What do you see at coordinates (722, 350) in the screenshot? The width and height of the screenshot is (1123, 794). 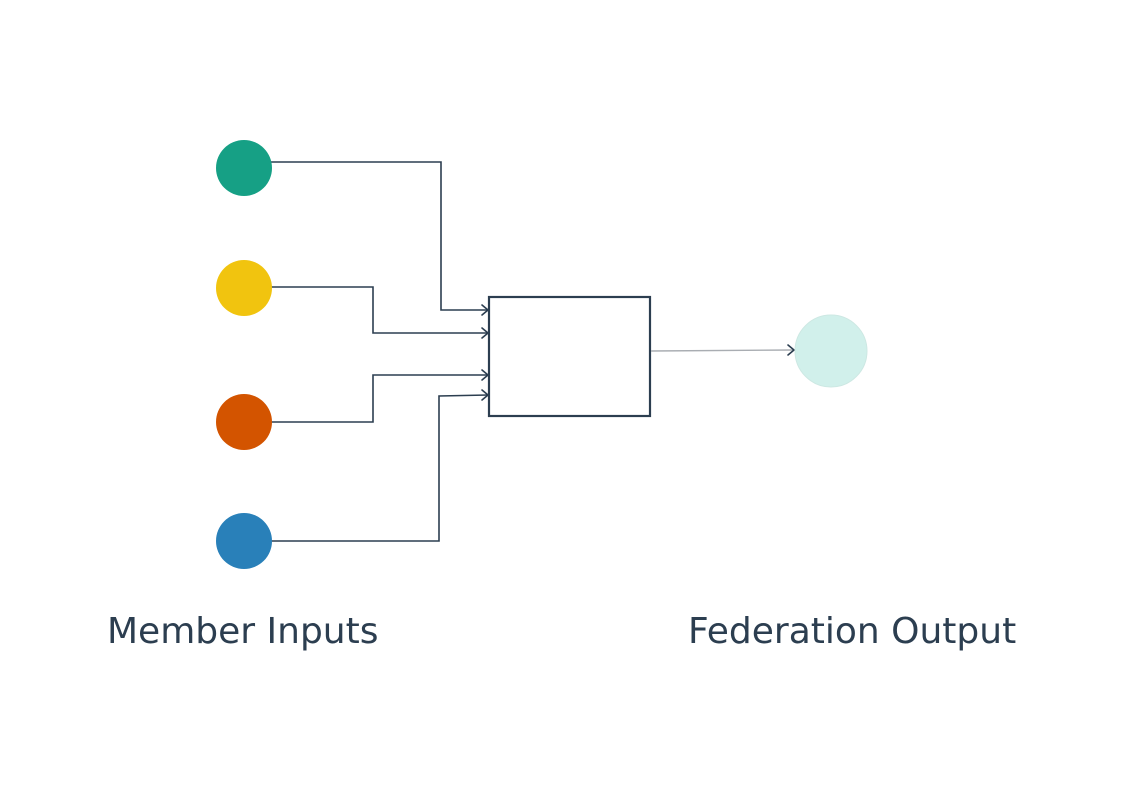 I see `connector-output` at bounding box center [722, 350].